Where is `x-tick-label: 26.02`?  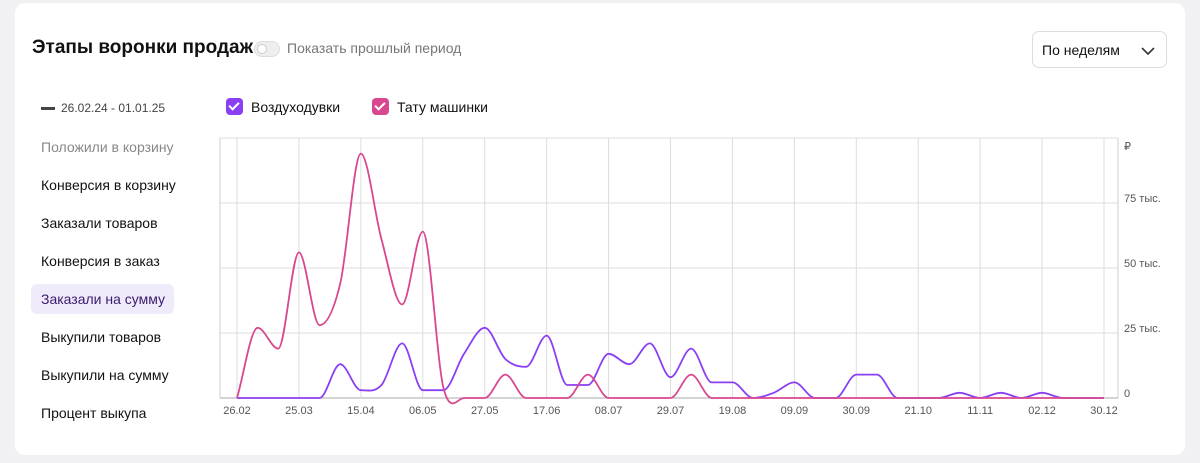
x-tick-label: 26.02 is located at coordinates (237, 411).